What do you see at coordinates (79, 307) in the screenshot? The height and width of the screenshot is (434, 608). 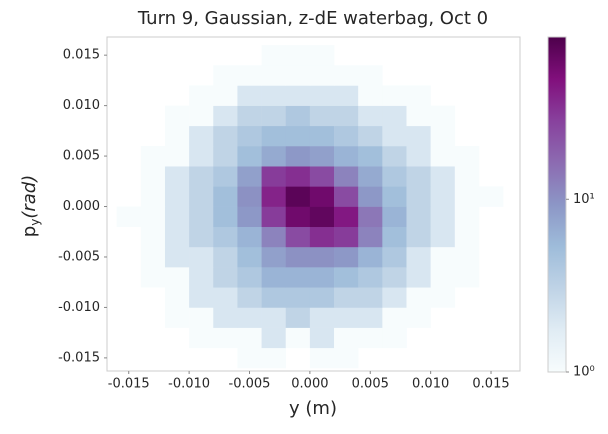 I see `y-tick-label: -0.010` at bounding box center [79, 307].